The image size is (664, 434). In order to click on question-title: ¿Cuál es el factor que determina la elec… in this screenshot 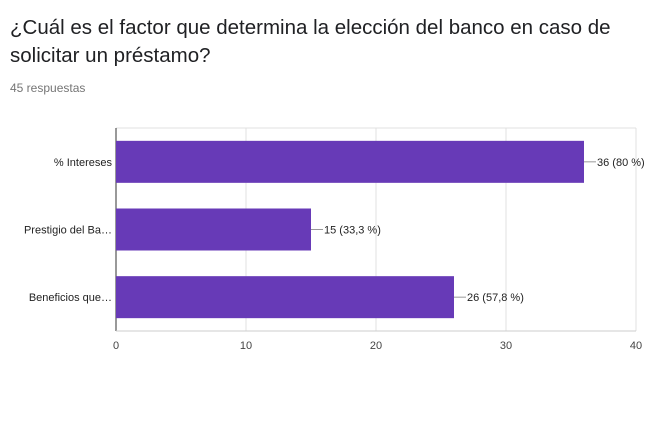, I will do `click(310, 41)`.